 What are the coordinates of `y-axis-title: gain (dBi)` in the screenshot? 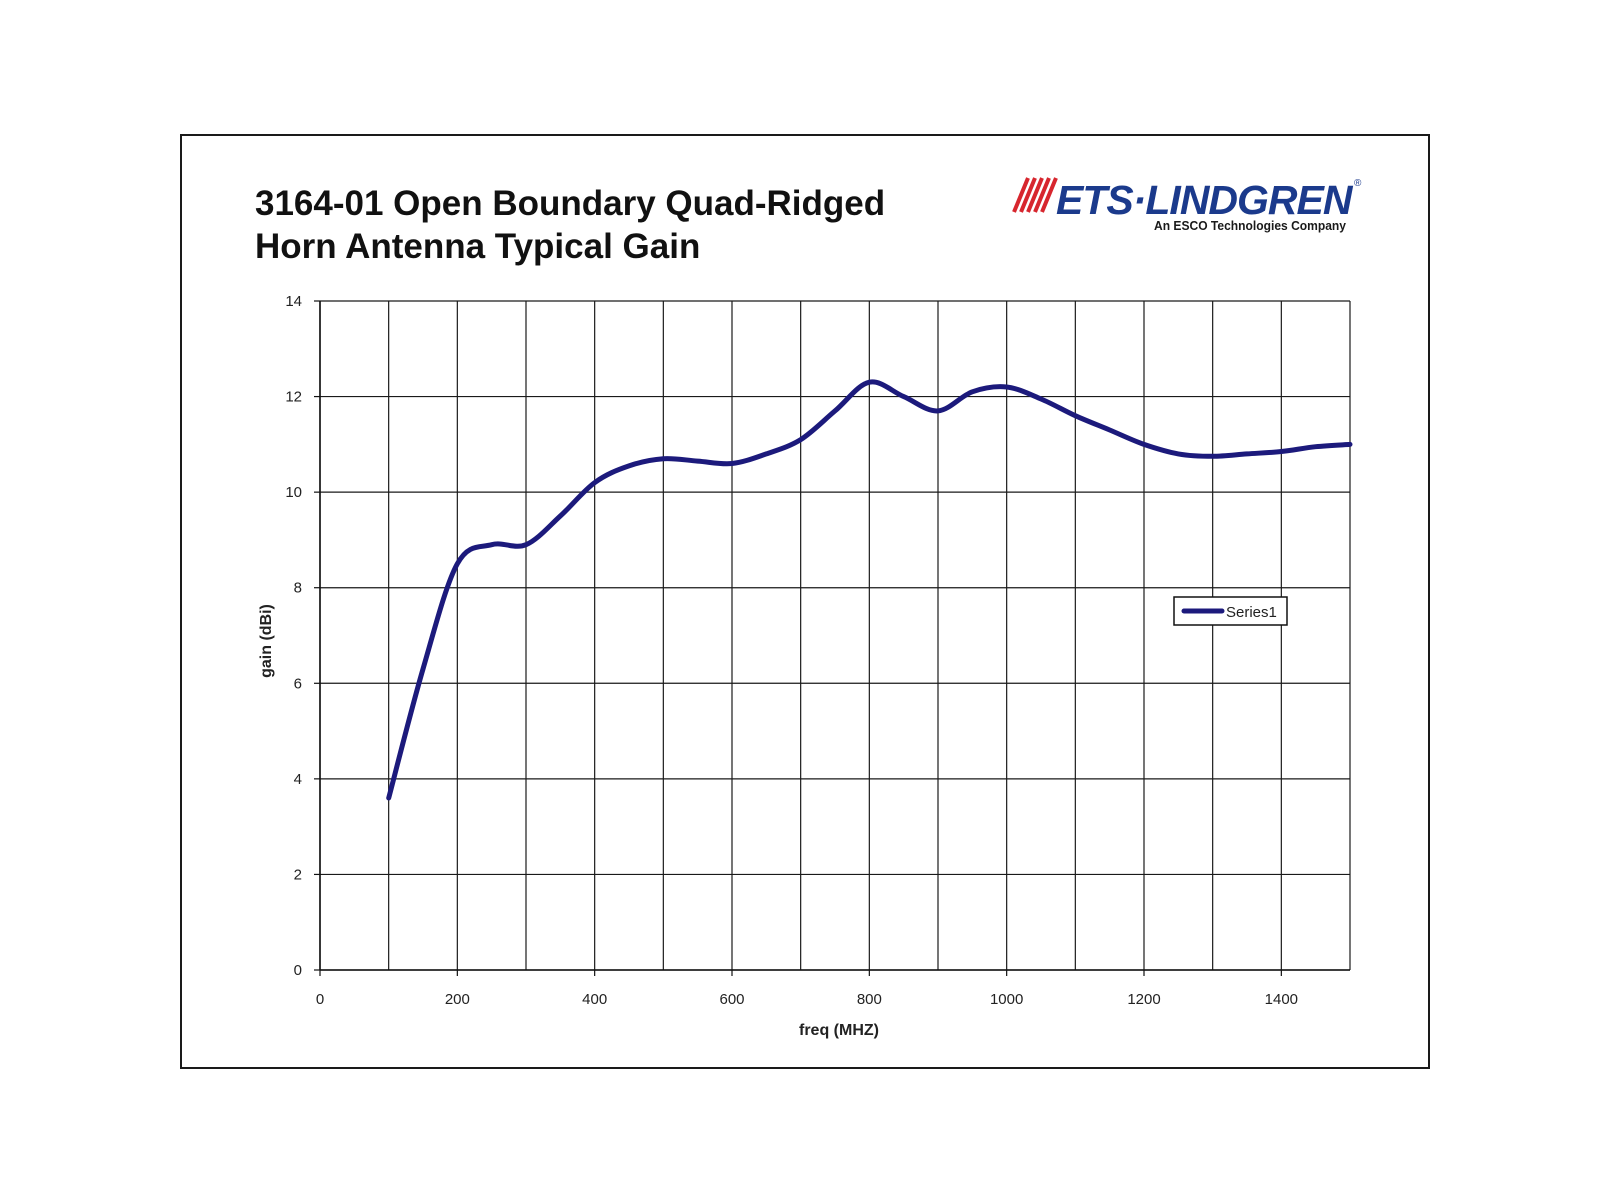 It's located at (266, 641).